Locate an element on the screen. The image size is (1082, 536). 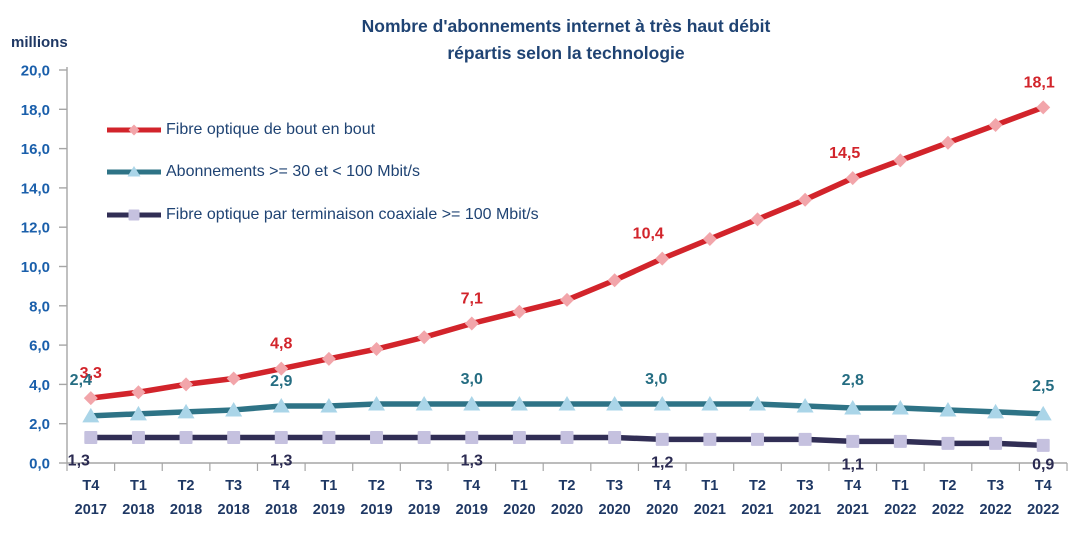
legend-label: Abonnements >= 30 et < 100 Mbit/s is located at coordinates (293, 171).